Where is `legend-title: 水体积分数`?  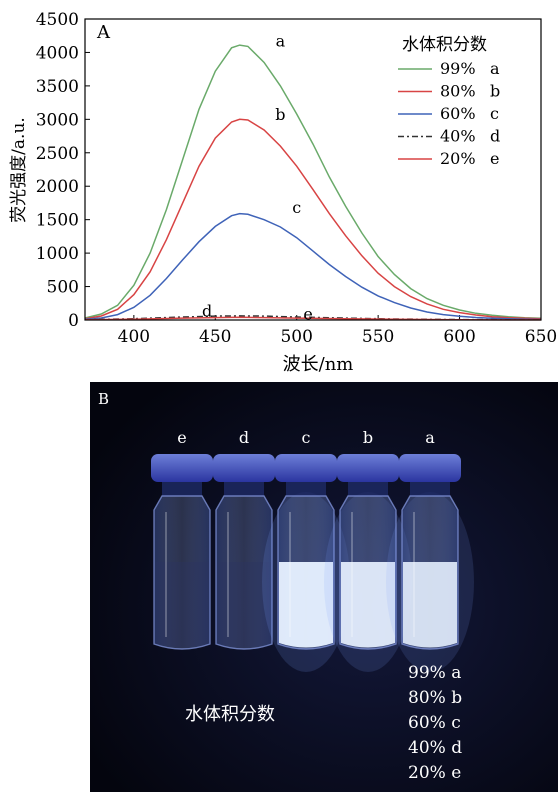
legend-title: 水体积分数 is located at coordinates (444, 45).